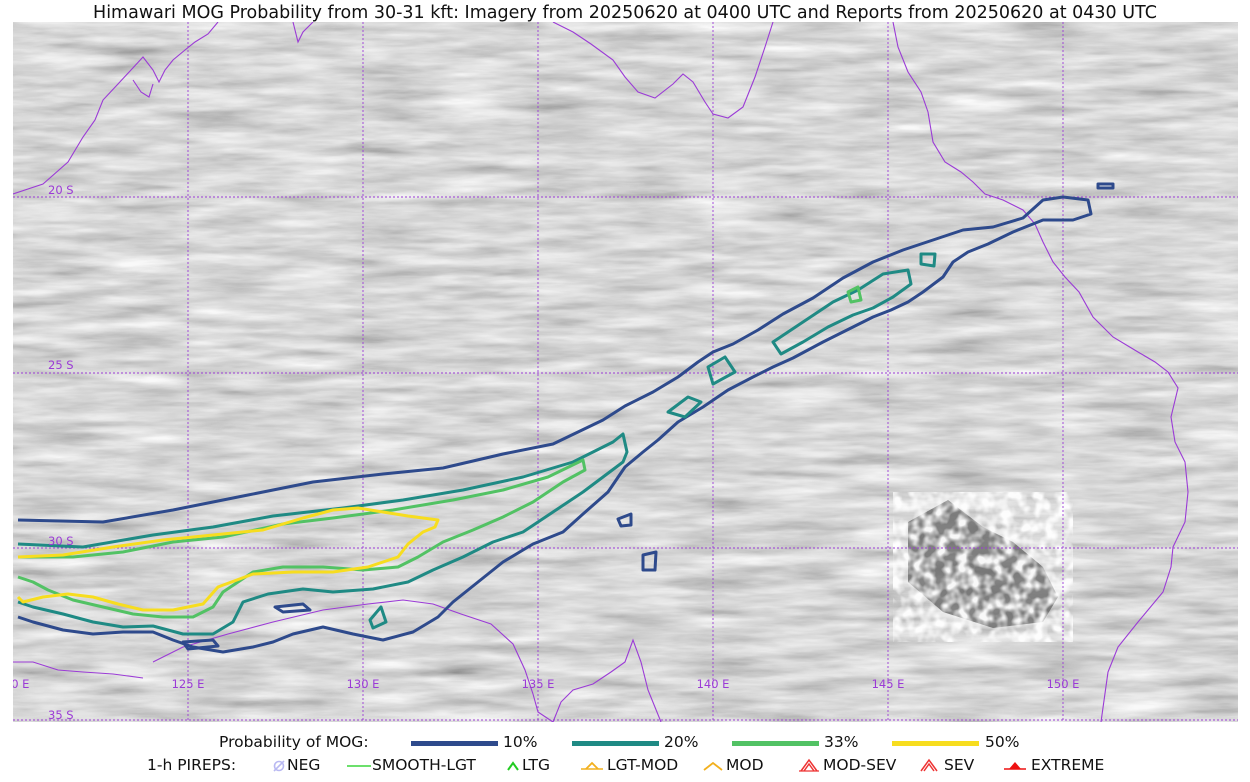 This screenshot has width=1250, height=782. I want to click on lon-label-125e: 125 E, so click(188, 684).